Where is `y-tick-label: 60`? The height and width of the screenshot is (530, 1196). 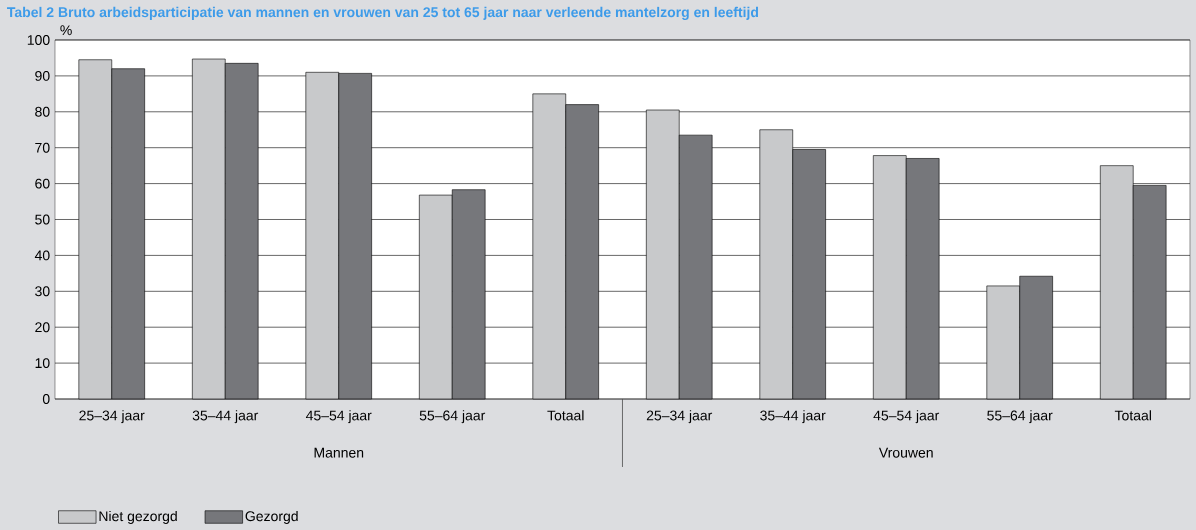 y-tick-label: 60 is located at coordinates (42, 183).